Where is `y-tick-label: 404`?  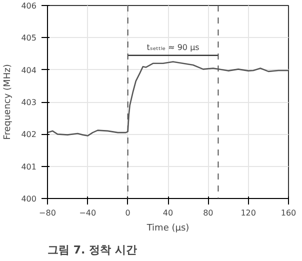 y-tick-label: 404 is located at coordinates (29, 70).